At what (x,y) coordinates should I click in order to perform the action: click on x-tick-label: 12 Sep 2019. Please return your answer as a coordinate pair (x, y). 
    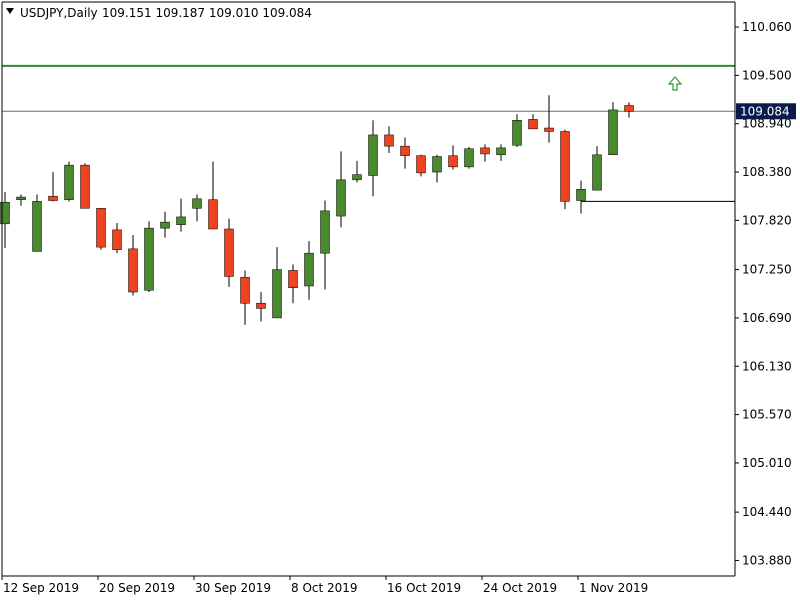
    Looking at the image, I should click on (41, 588).